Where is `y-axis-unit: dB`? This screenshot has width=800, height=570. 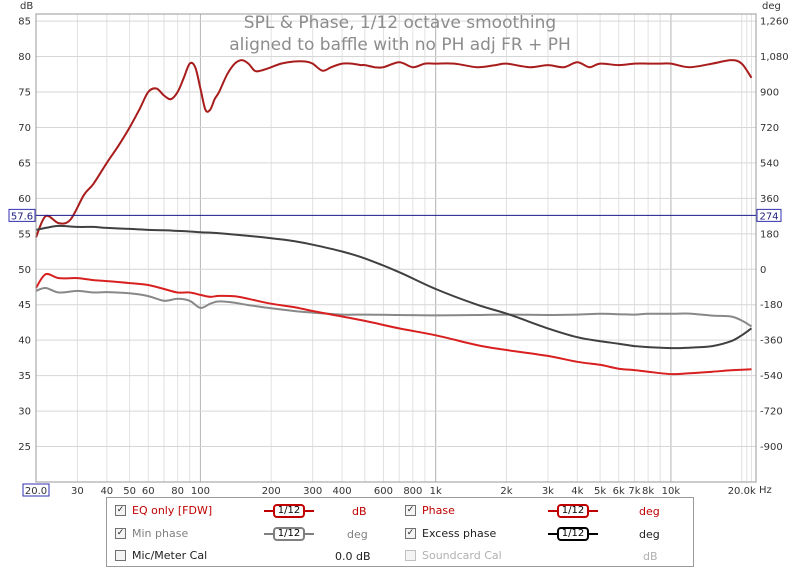
y-axis-unit: dB is located at coordinates (26, 6).